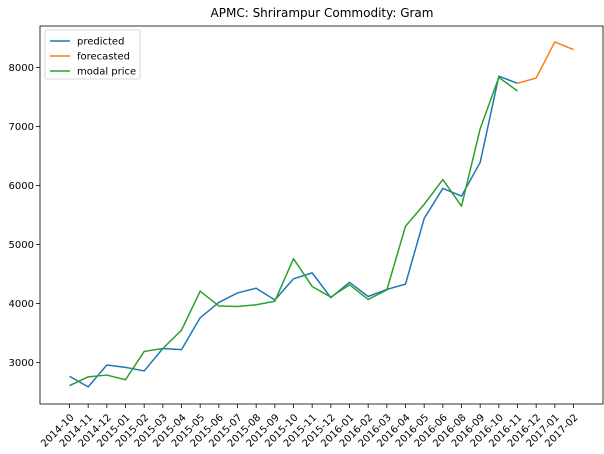 The height and width of the screenshot is (454, 604). I want to click on legend: predicted forecasted modal price, so click(92, 54).